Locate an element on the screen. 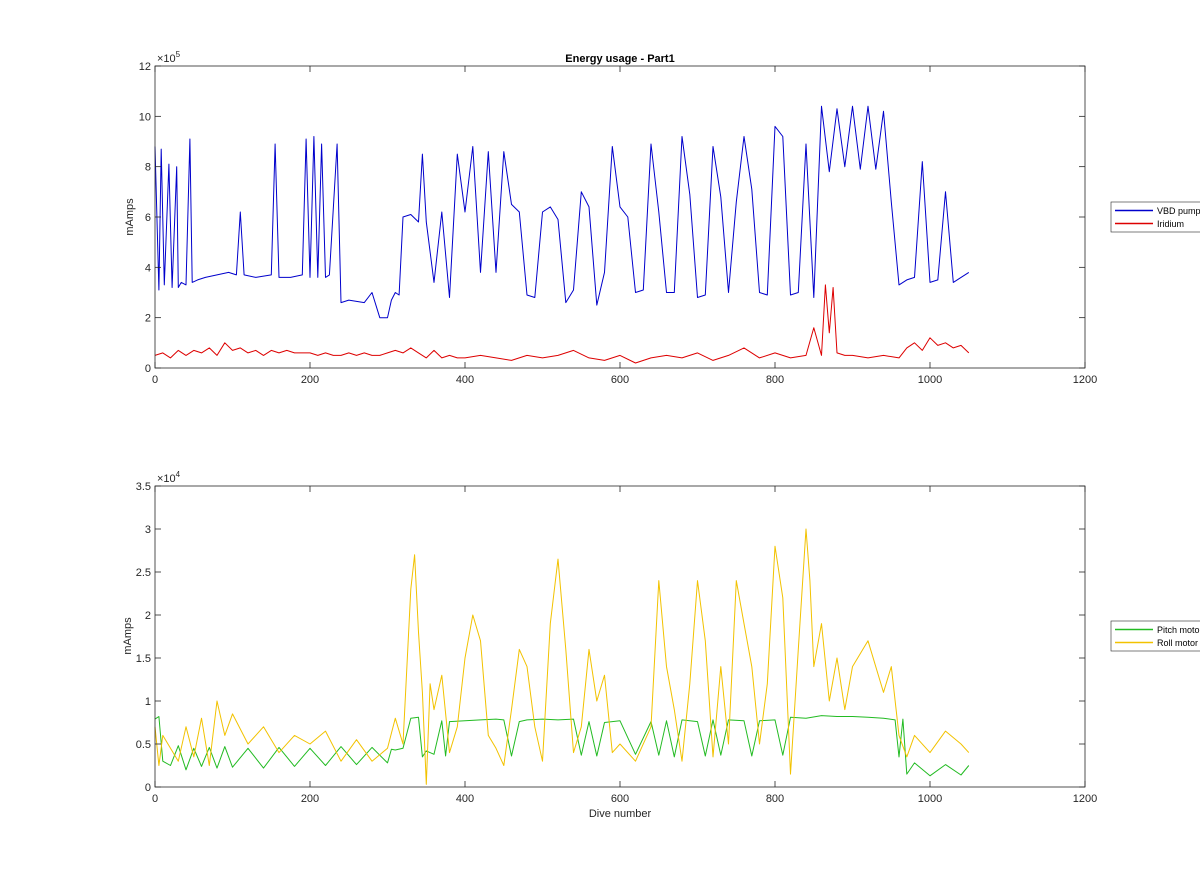 Image resolution: width=1200 pixels, height=885 pixels. bottom-y-tick-label: 1.5 is located at coordinates (143, 659).